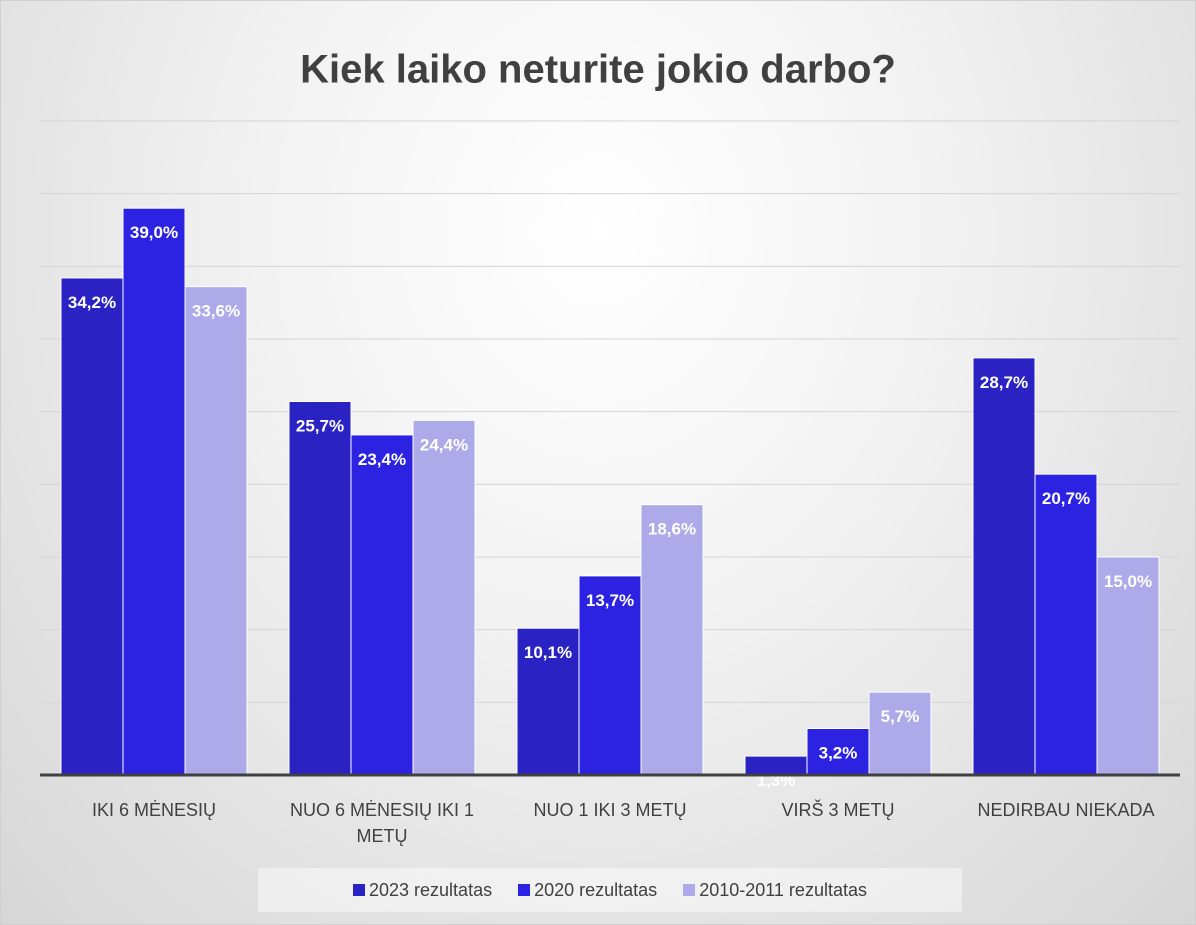 This screenshot has width=1196, height=925. What do you see at coordinates (154, 232) in the screenshot?
I see `data-label: 39,0%` at bounding box center [154, 232].